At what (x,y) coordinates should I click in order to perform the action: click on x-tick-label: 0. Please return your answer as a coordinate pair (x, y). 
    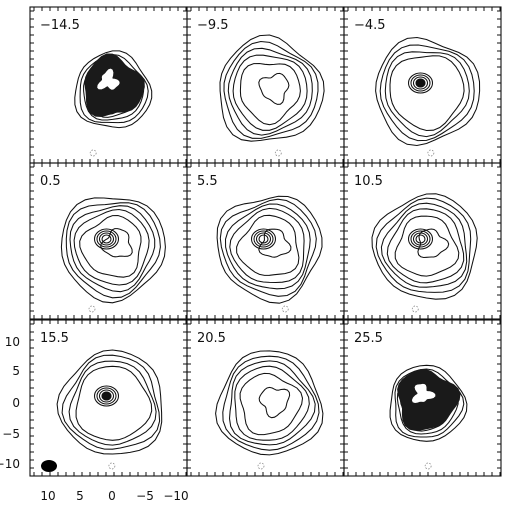
    Looking at the image, I should click on (112, 496).